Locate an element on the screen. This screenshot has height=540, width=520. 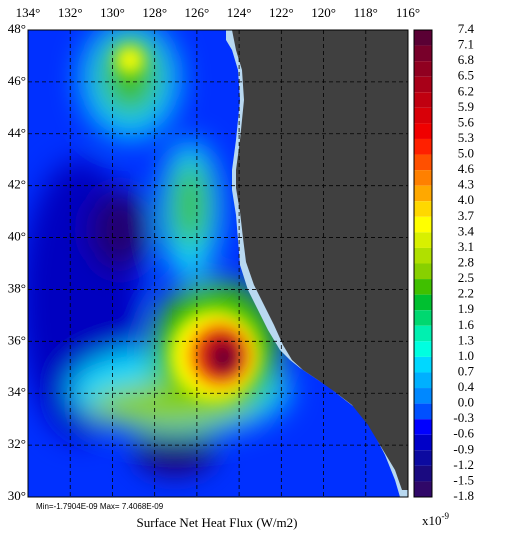
colorbar-label: 5.6 is located at coordinates (466, 121).